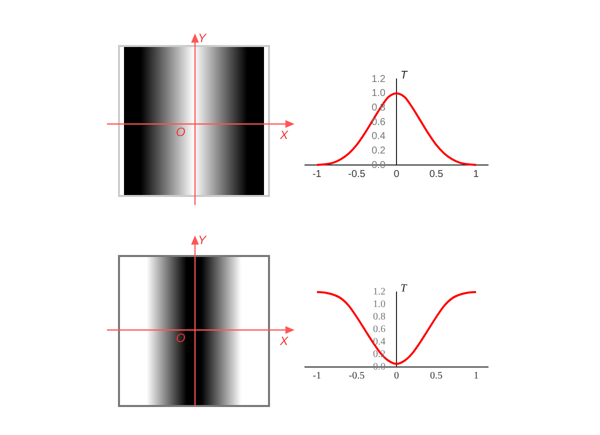 This screenshot has height=435, width=600. I want to click on y-tick-label: 0.2, so click(379, 150).